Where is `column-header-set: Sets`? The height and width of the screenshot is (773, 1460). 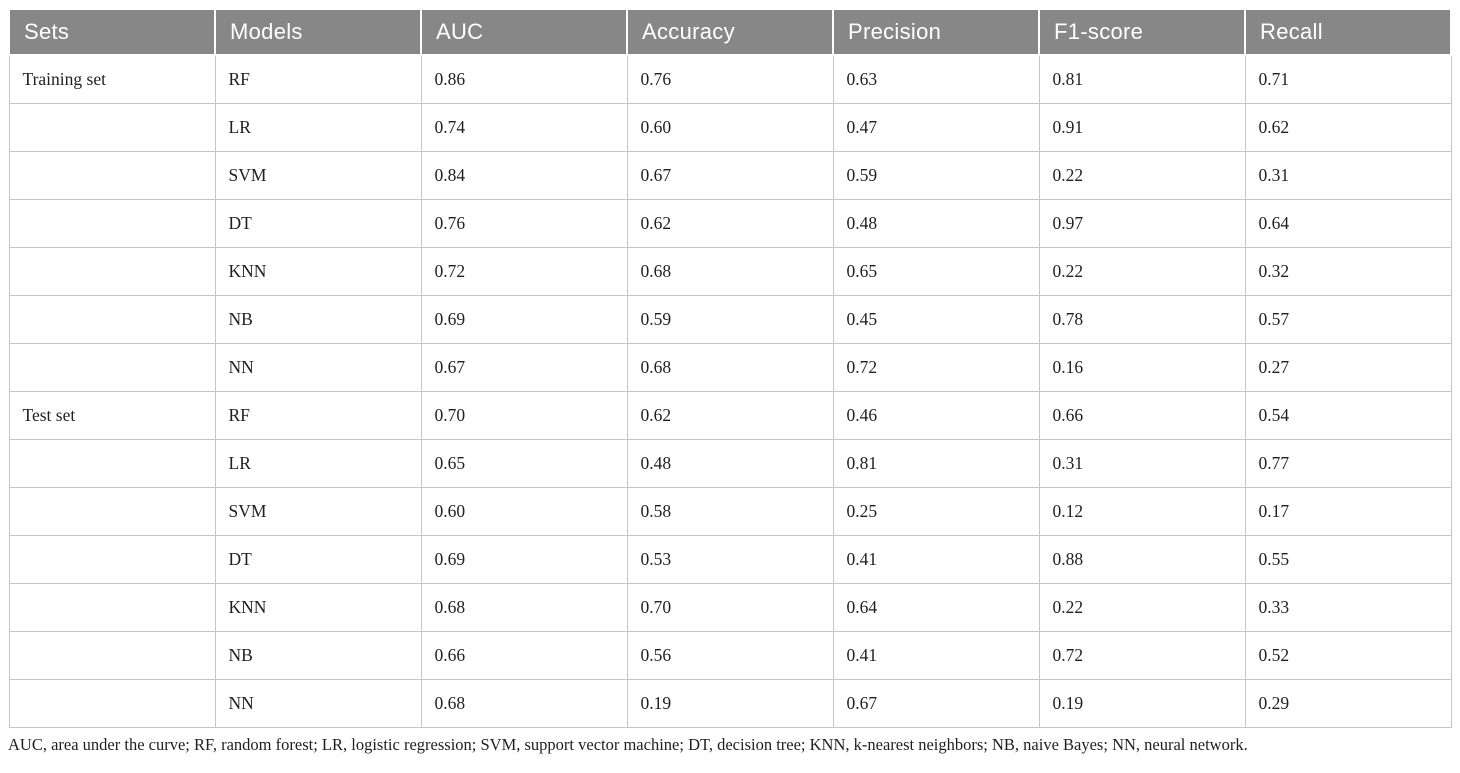 column-header-set: Sets is located at coordinates (112, 32).